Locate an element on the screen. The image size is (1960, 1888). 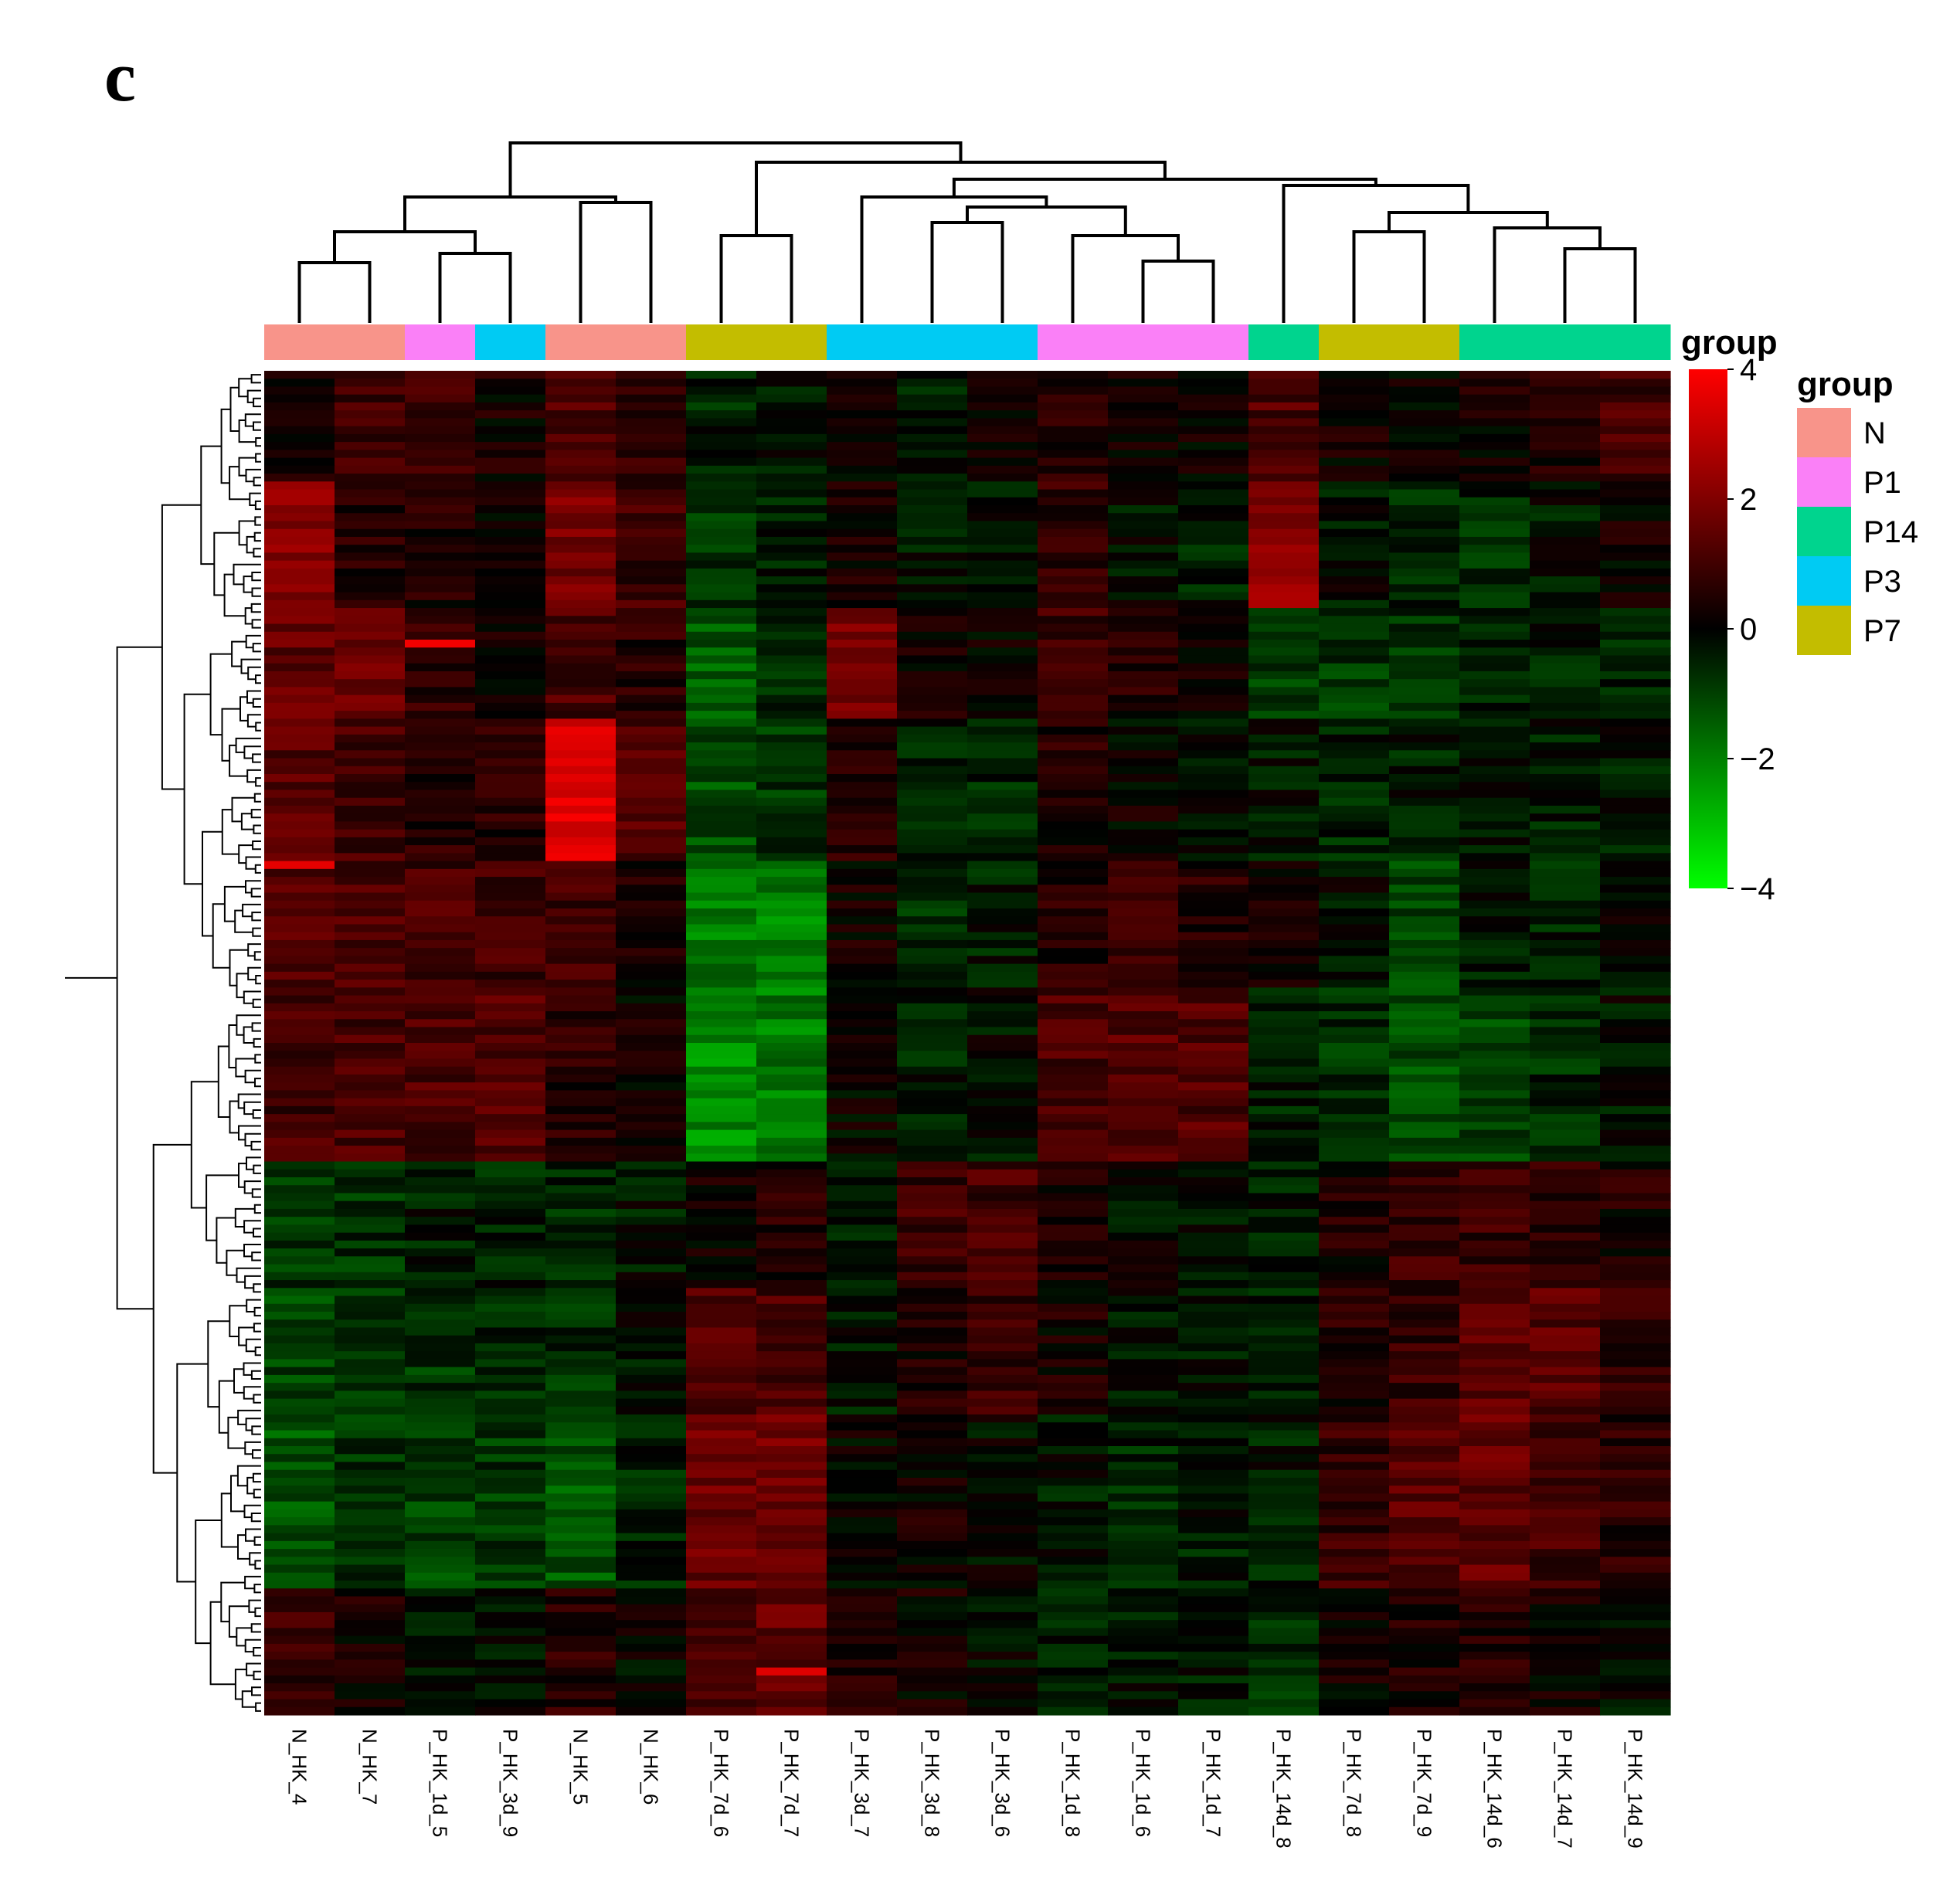
column-label: P_HK_14d_6 is located at coordinates (1495, 1789).